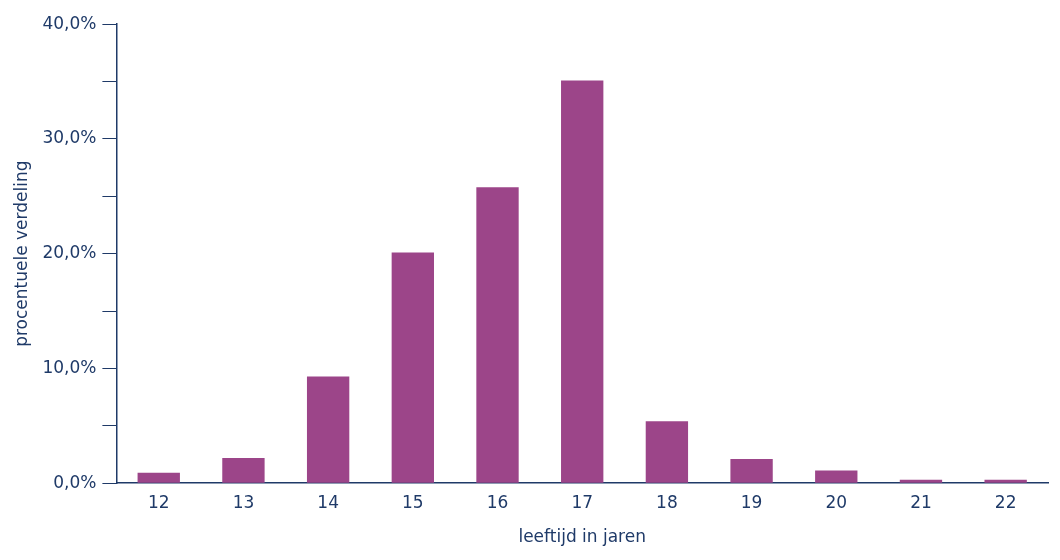 The width and height of the screenshot is (1060, 560). What do you see at coordinates (413, 501) in the screenshot?
I see `x-tick-label: 15` at bounding box center [413, 501].